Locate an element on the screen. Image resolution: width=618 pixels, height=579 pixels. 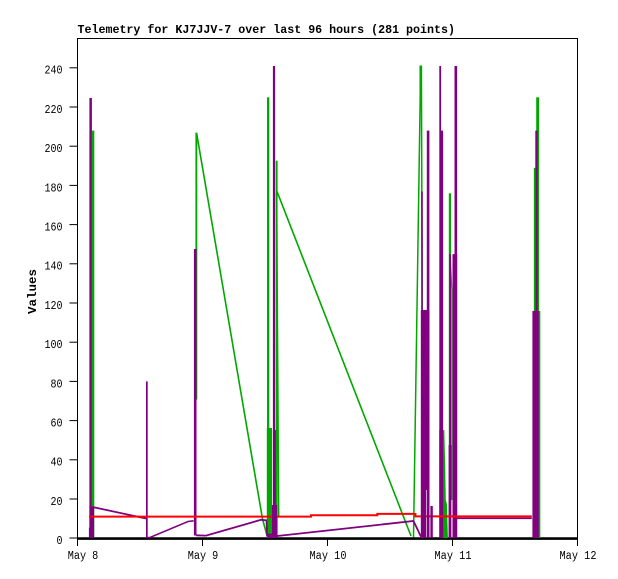
svg-text: May 12 is located at coordinates (578, 556).